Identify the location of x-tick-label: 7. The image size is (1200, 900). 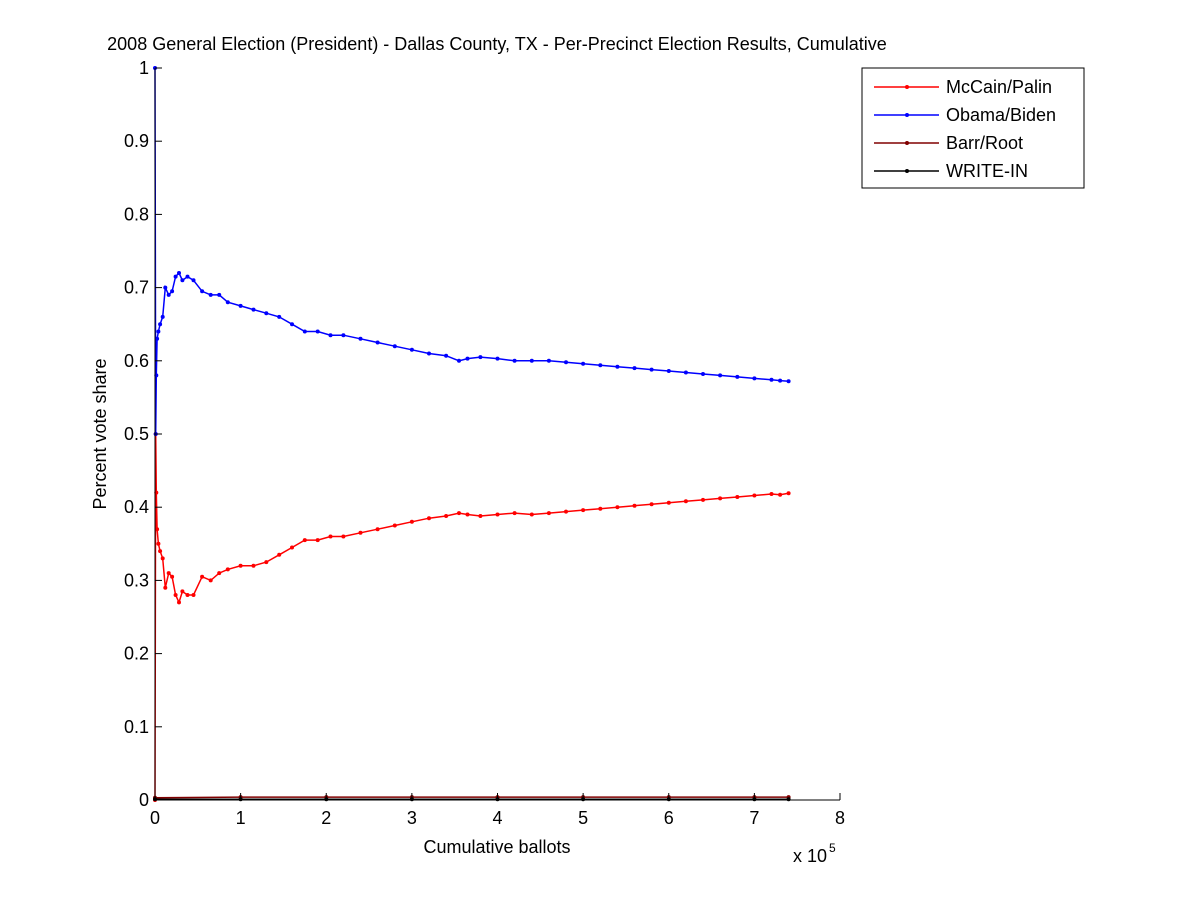
(754, 818).